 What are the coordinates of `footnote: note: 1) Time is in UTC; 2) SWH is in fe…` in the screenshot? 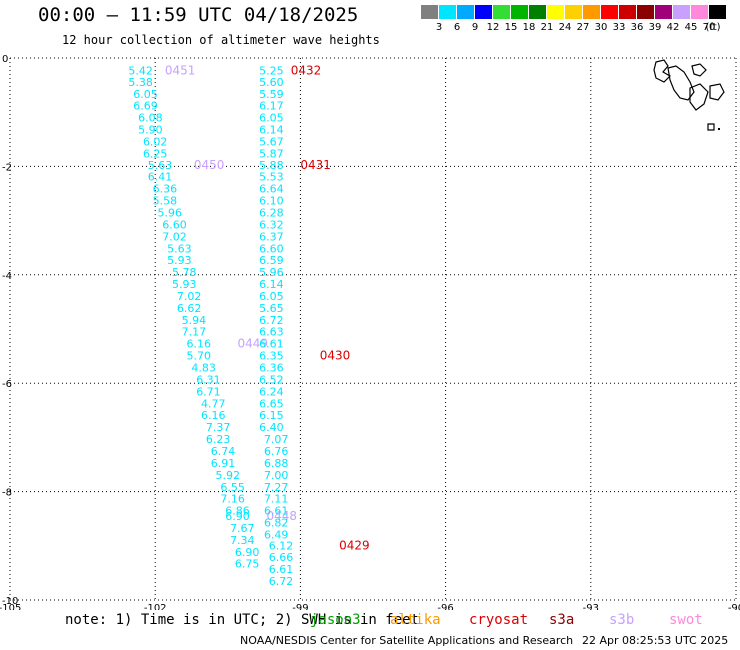 It's located at (242, 620).